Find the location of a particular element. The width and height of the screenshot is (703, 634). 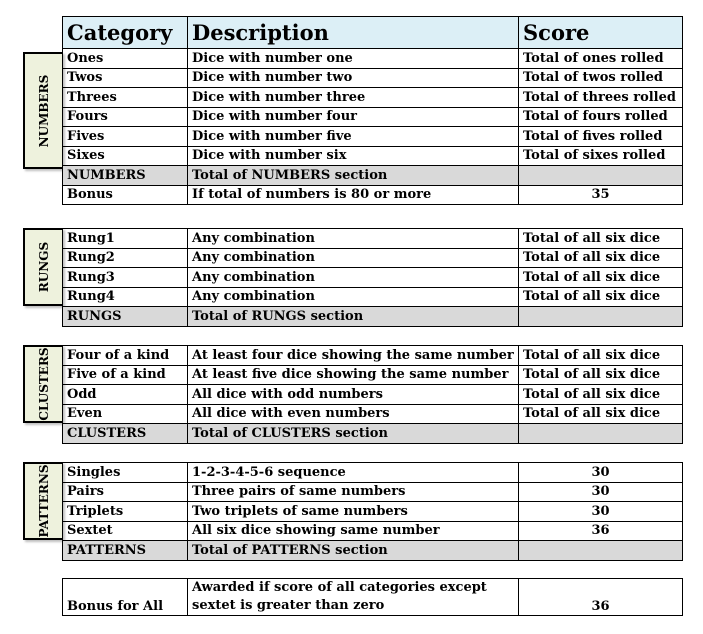

category-cell: Singles is located at coordinates (125, 472).